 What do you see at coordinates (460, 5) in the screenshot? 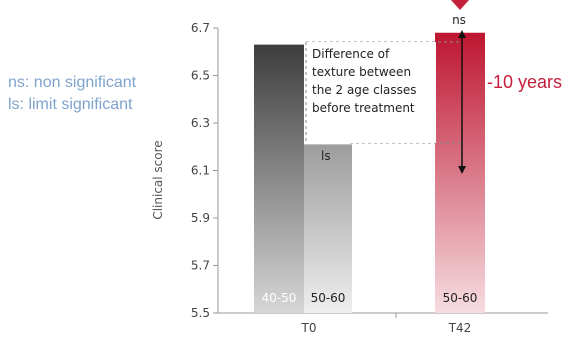
I see `ns-marker-arrow` at bounding box center [460, 5].